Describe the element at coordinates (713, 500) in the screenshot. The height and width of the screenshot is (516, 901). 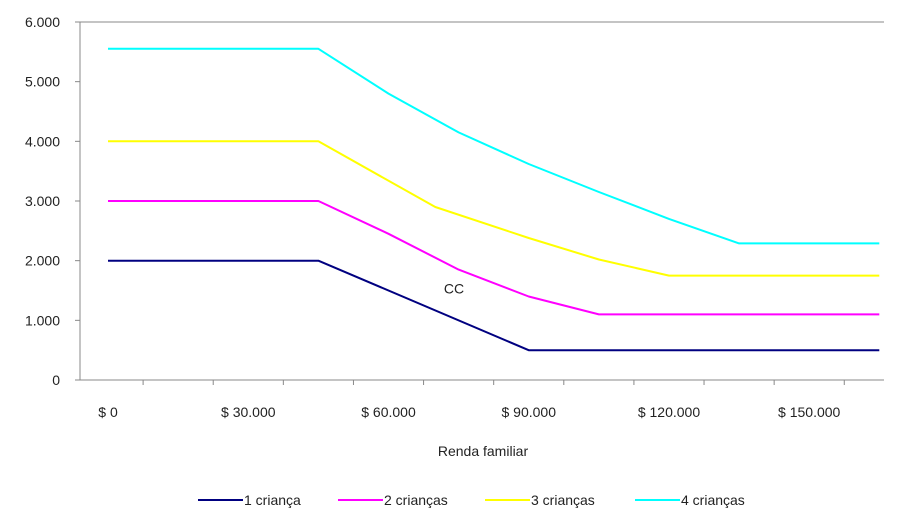
I see `legend-label: 4 crianças` at that location.